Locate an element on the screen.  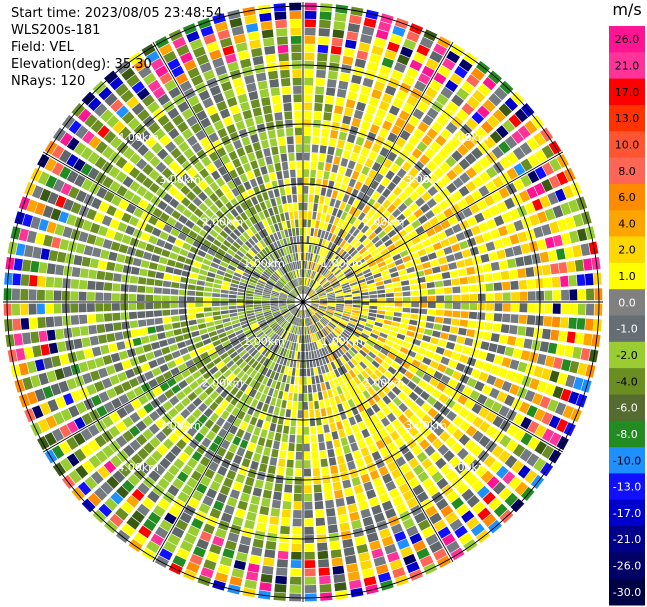
instrument-name: WLS200s-181 is located at coordinates (56, 30).